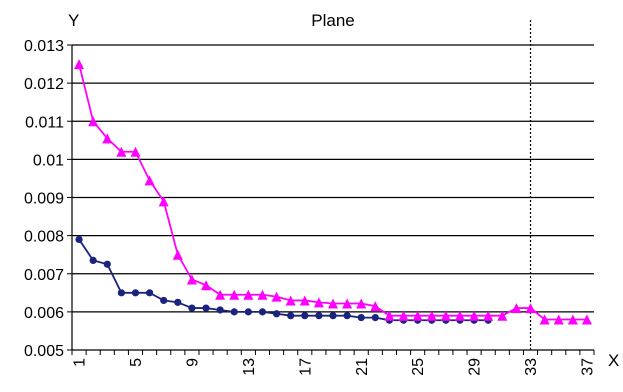 Image resolution: width=623 pixels, height=392 pixels. What do you see at coordinates (362, 367) in the screenshot?
I see `x-tick-label: 21` at bounding box center [362, 367].